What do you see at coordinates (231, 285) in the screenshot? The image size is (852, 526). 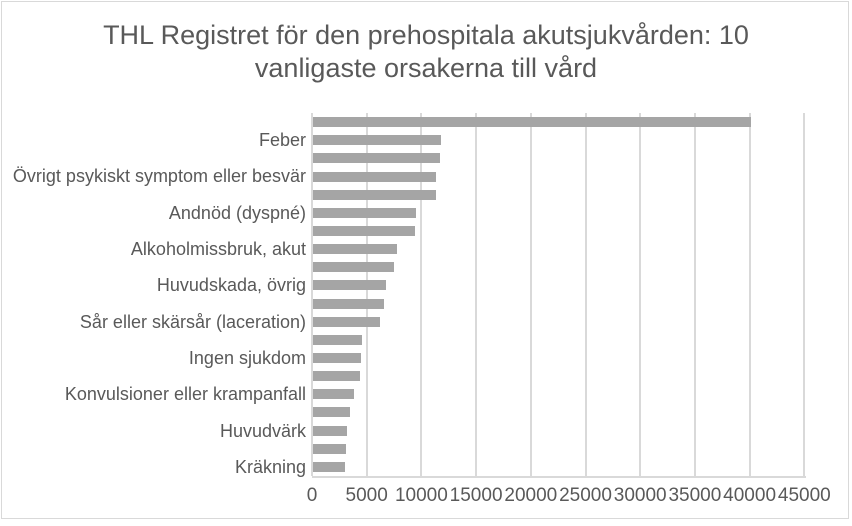 I see `category-label: Huvudskada, övrig` at bounding box center [231, 285].